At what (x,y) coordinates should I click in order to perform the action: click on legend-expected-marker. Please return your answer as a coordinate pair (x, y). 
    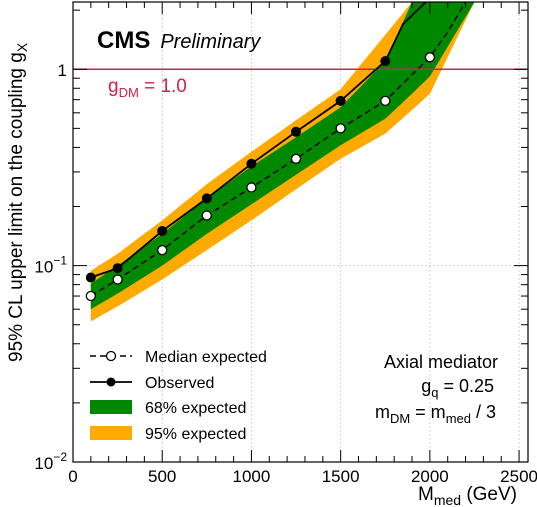
    Looking at the image, I should click on (111, 356).